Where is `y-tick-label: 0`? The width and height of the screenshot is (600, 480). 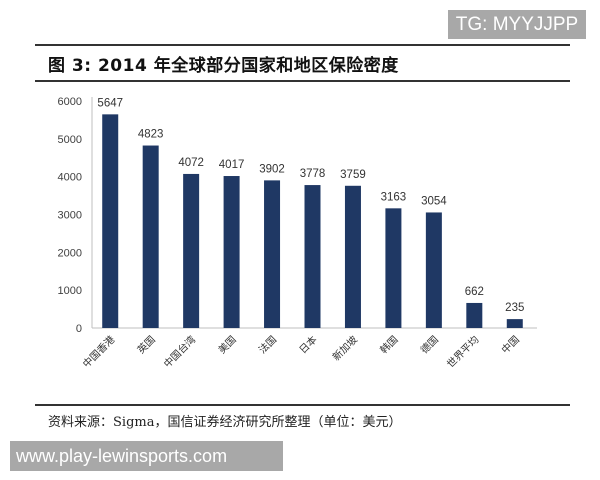 y-tick-label: 0 is located at coordinates (79, 329).